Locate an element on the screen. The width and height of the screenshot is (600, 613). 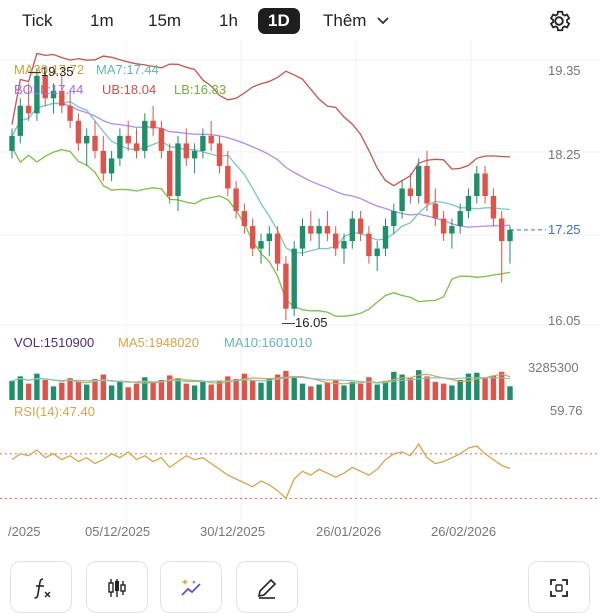
upper-band-label: UB:18.04 is located at coordinates (129, 89).